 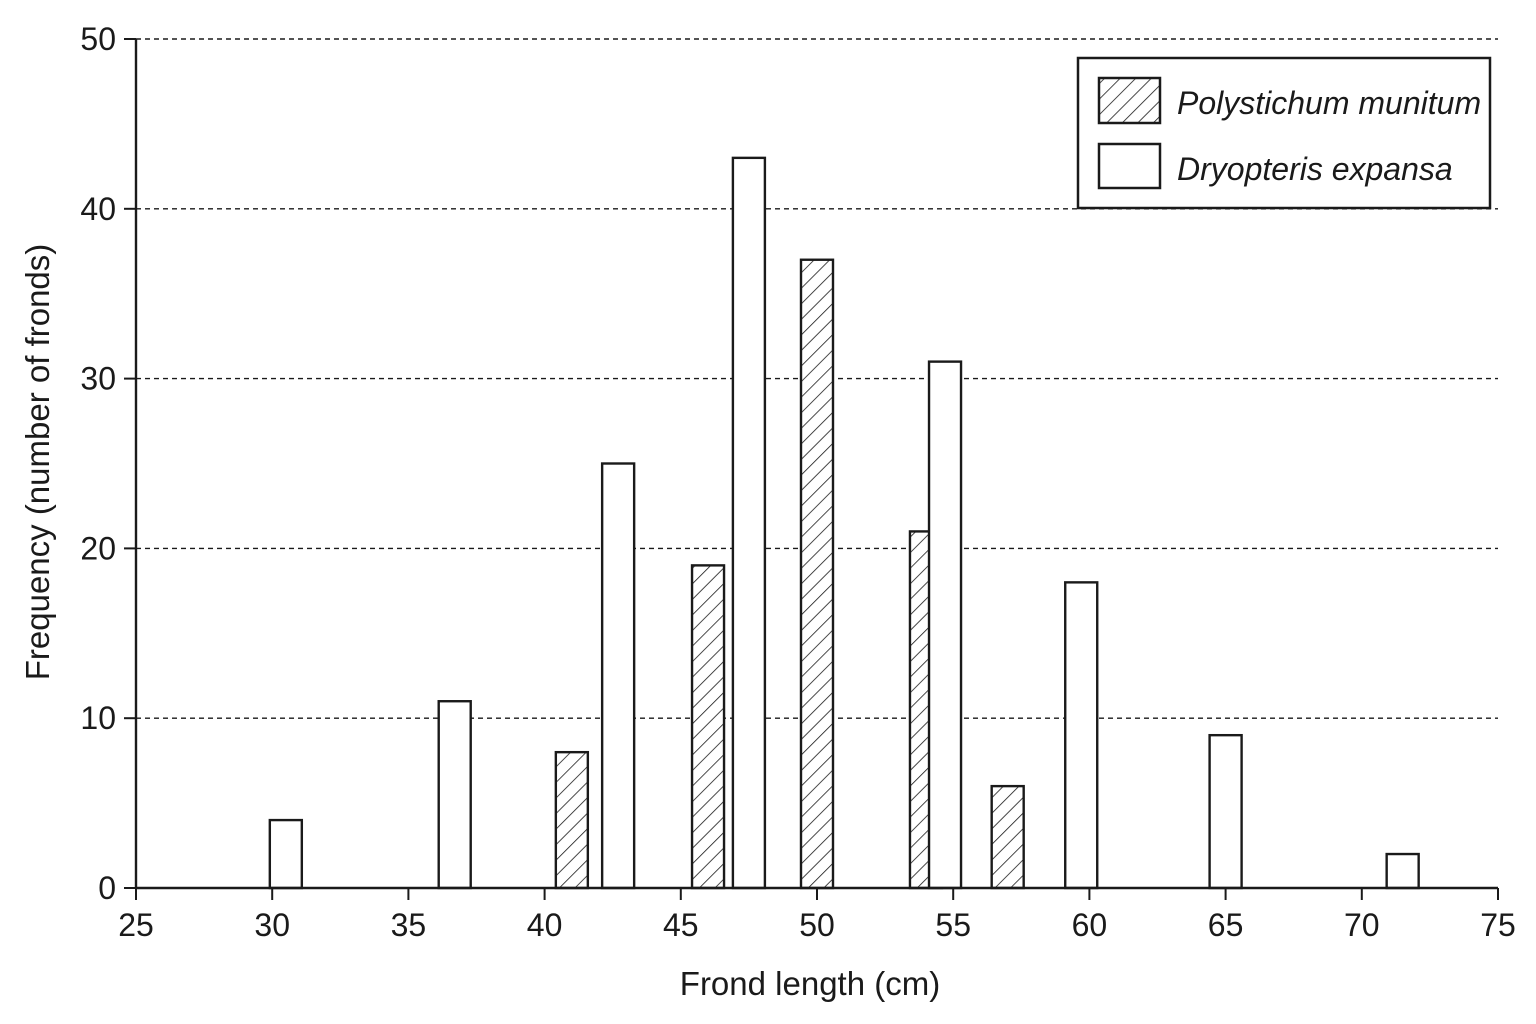 I want to click on x-axis-label: Frond length (cm), so click(x=810, y=983).